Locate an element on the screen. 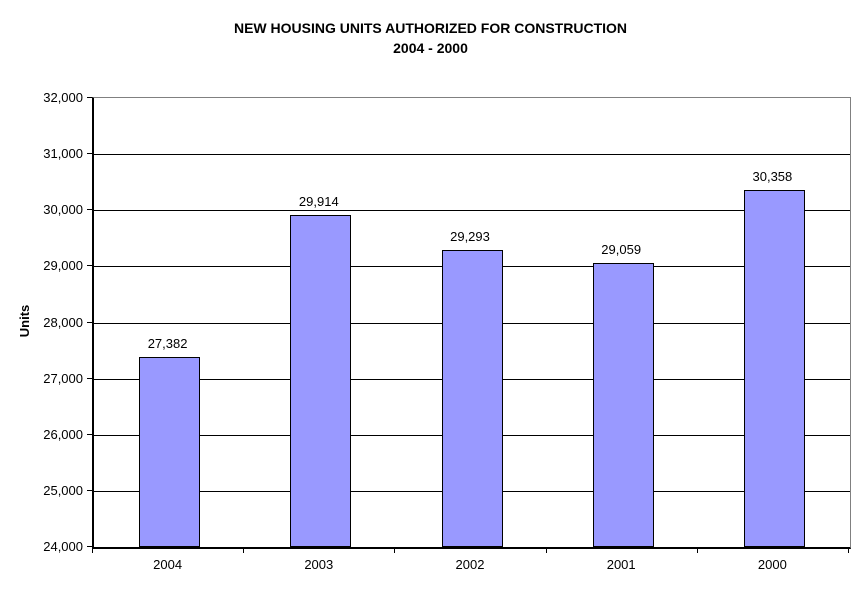  y-tick-label-24000: 24,000 is located at coordinates (63, 546).